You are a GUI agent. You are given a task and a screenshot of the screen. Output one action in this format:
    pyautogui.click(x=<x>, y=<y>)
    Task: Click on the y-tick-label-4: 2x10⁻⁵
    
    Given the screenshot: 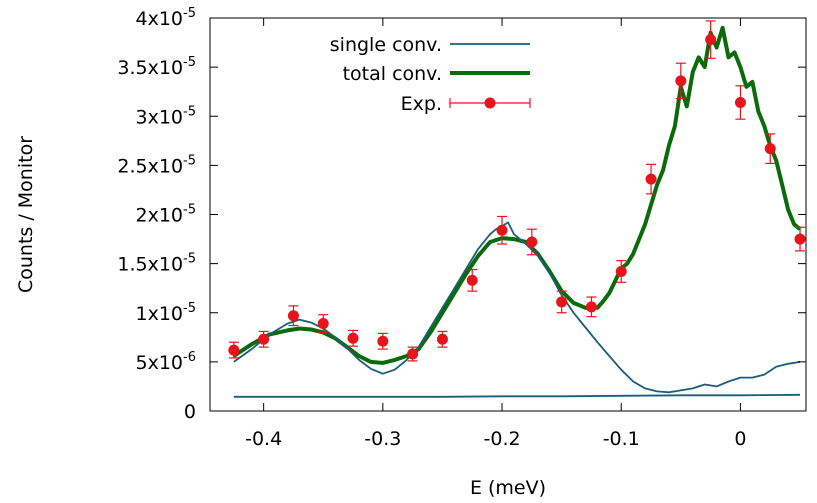 What is the action you would take?
    pyautogui.click(x=166, y=215)
    